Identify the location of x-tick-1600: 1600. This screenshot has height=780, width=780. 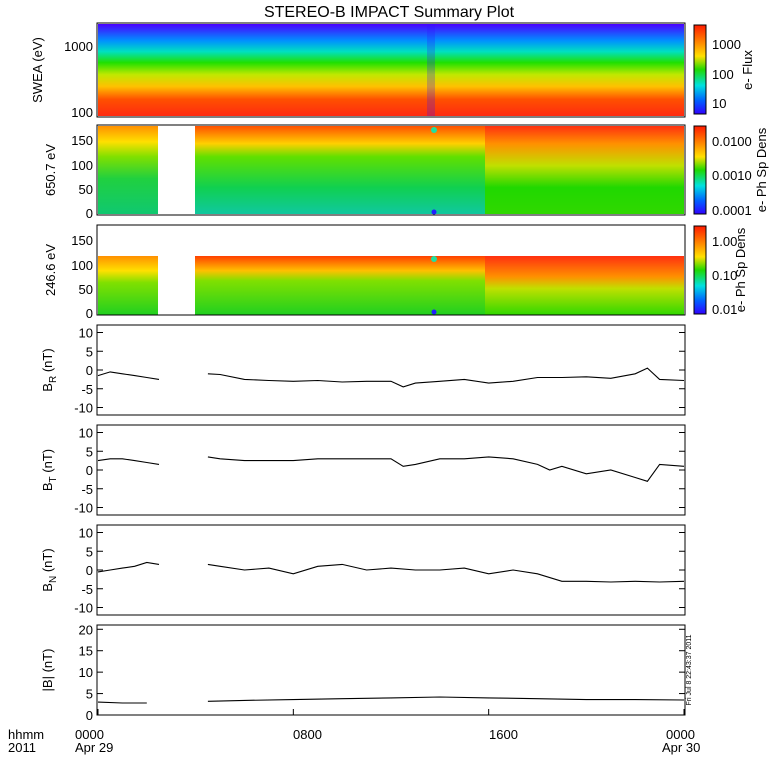
(503, 734).